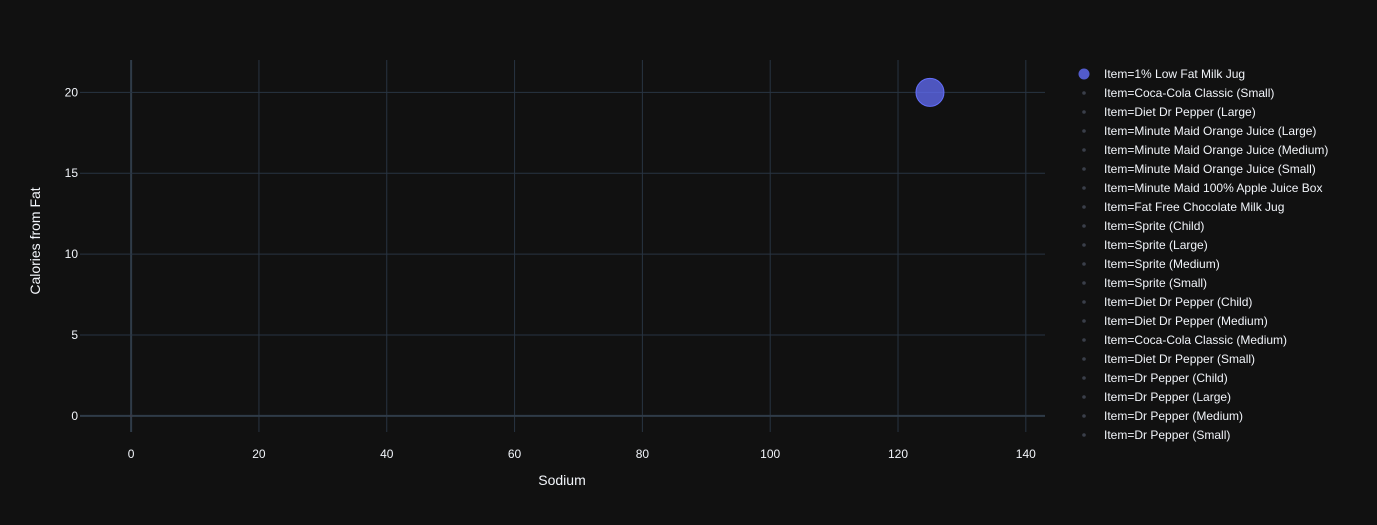 Image resolution: width=1377 pixels, height=525 pixels. I want to click on legend-item: Item=Sprite (Large), so click(1145, 245).